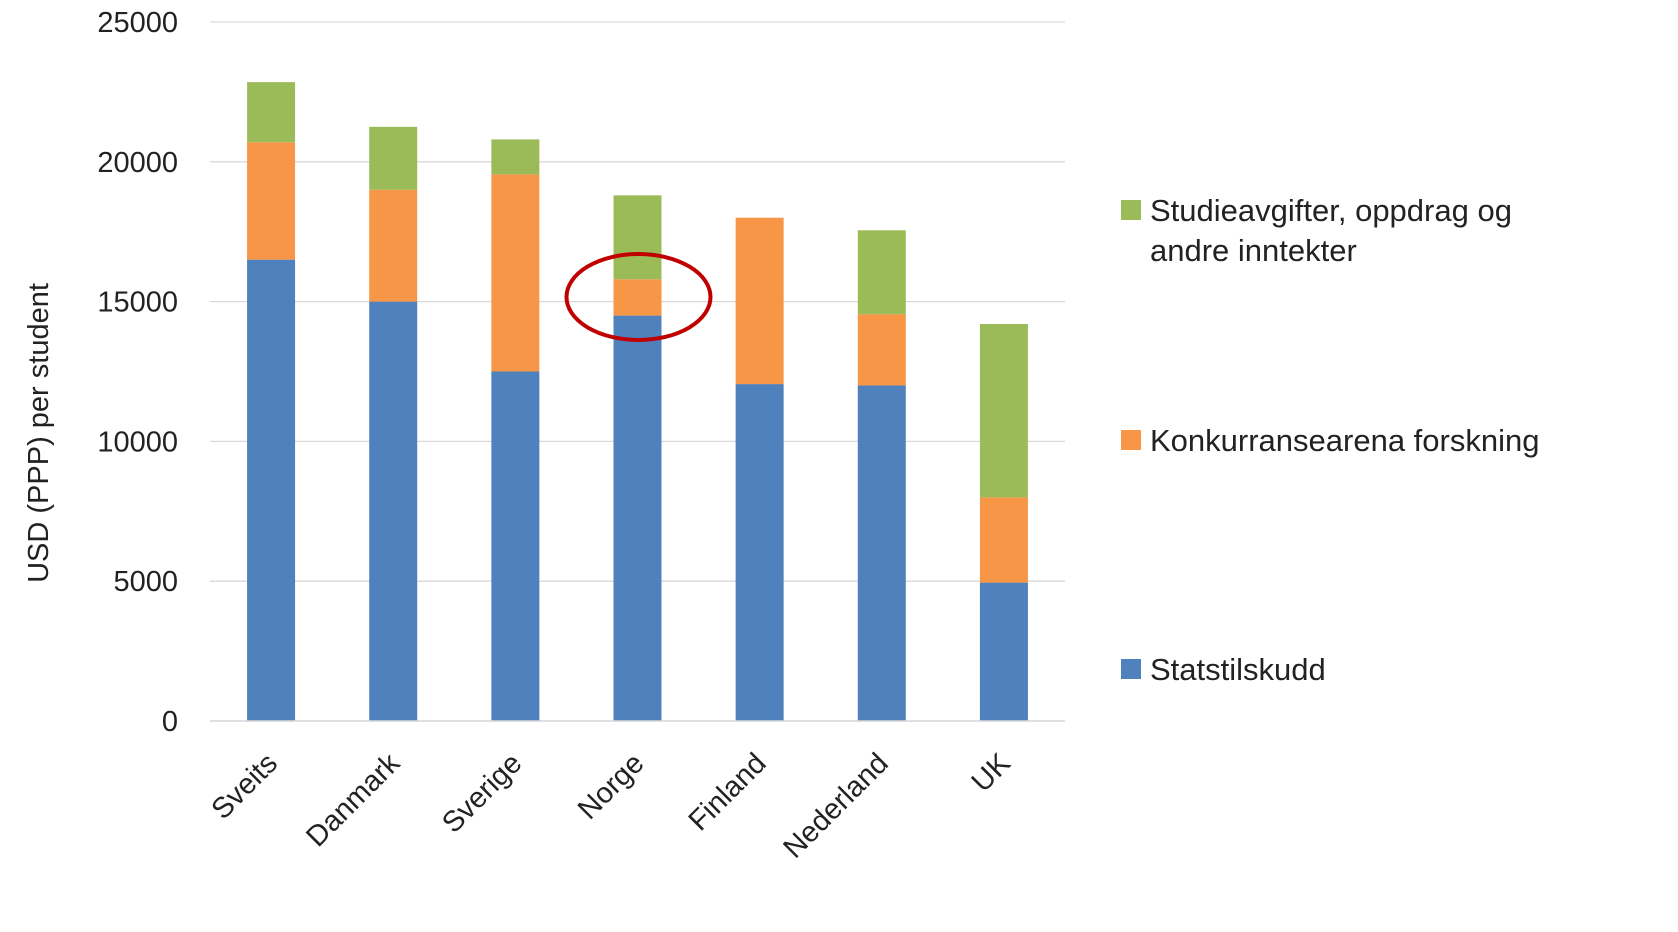 The height and width of the screenshot is (932, 1678). What do you see at coordinates (137, 442) in the screenshot?
I see `y-tick-label: 10000` at bounding box center [137, 442].